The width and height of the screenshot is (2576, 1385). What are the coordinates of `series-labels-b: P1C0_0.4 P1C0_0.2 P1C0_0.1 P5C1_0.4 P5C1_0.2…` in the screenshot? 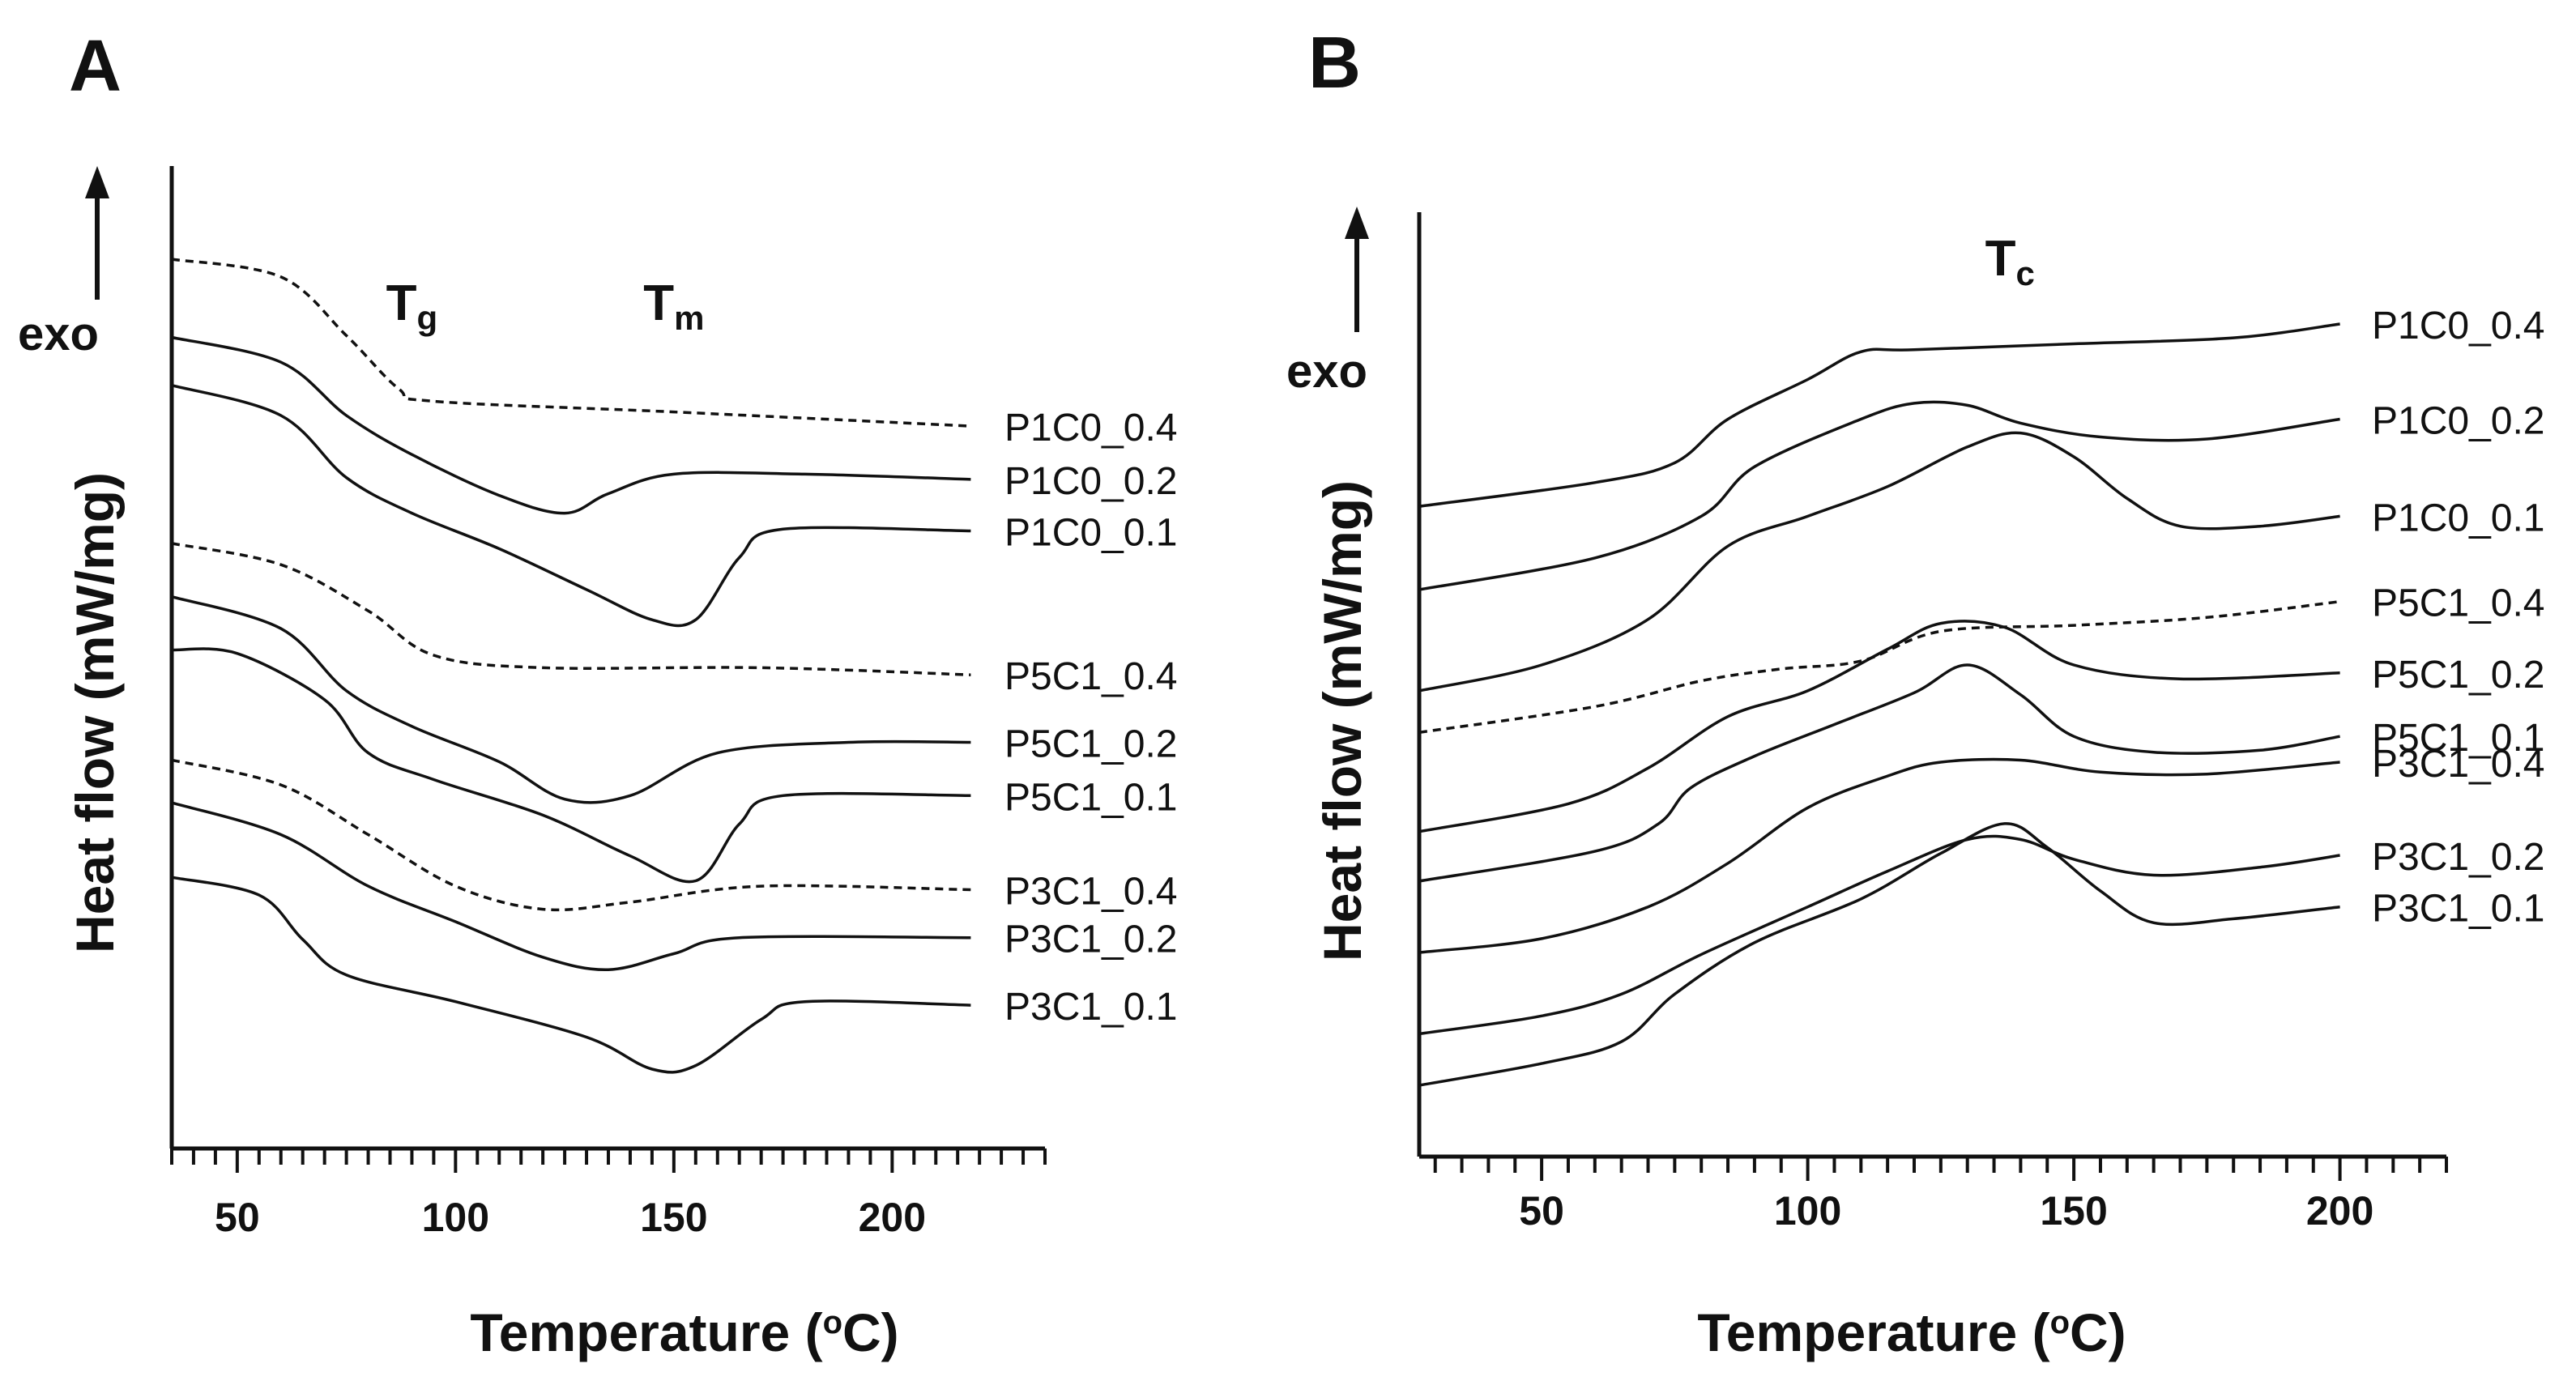 It's located at (2458, 618).